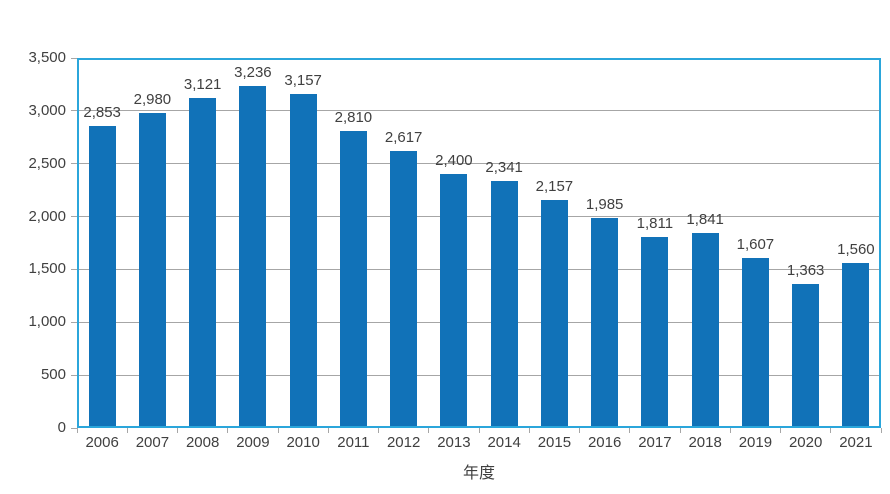 The width and height of the screenshot is (890, 494). Describe the element at coordinates (554, 442) in the screenshot. I see `x-axis-tick-label: 2015` at that location.